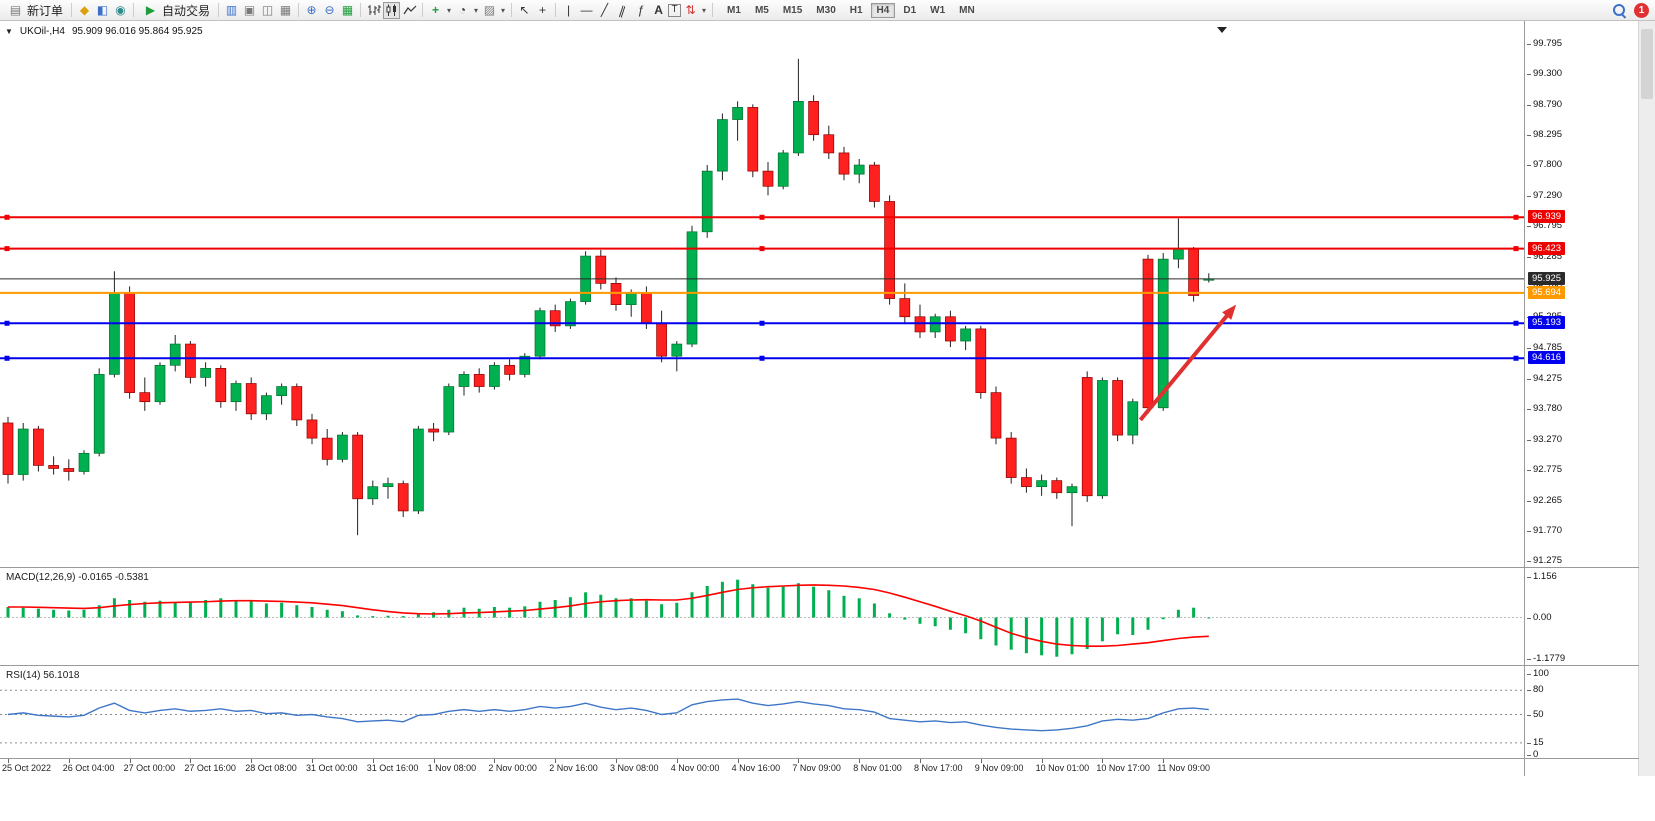 This screenshot has height=821, width=1655. What do you see at coordinates (762, 616) in the screenshot?
I see `macd-canvas` at bounding box center [762, 616].